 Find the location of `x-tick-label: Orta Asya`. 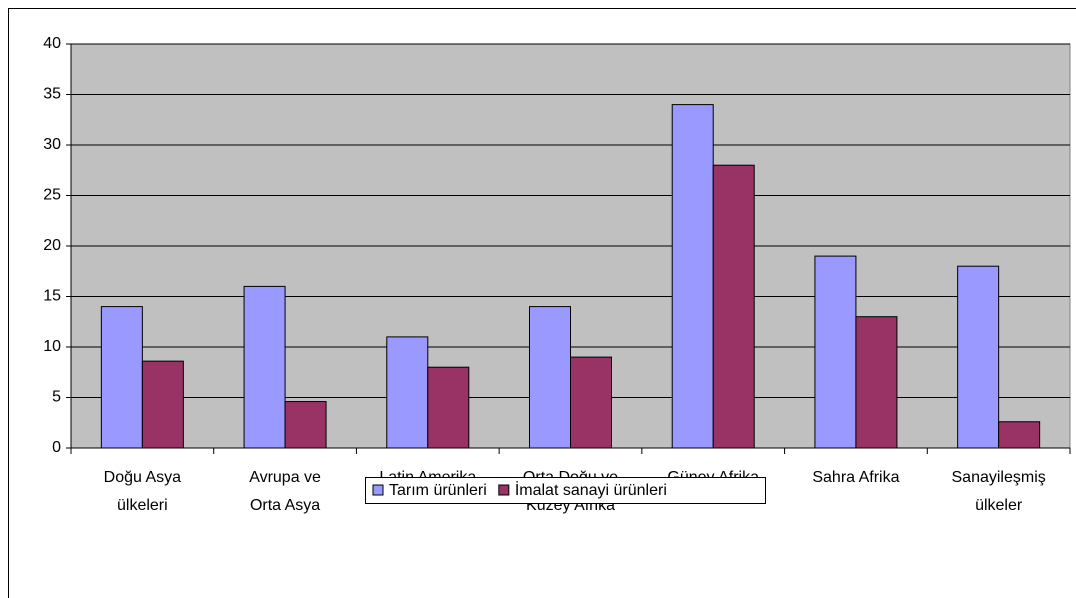

x-tick-label: Orta Asya is located at coordinates (285, 505).